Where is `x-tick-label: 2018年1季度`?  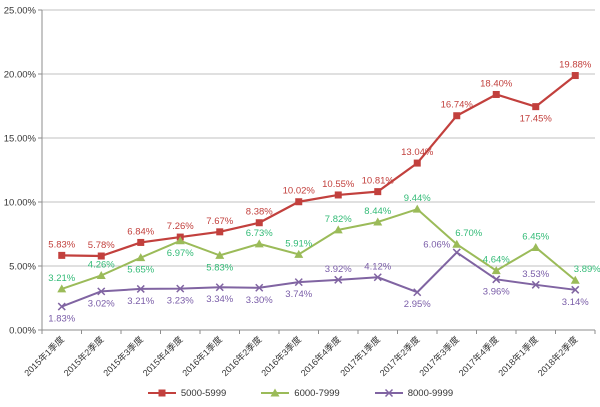
x-tick-label: 2018年1季度 is located at coordinates (518, 356).